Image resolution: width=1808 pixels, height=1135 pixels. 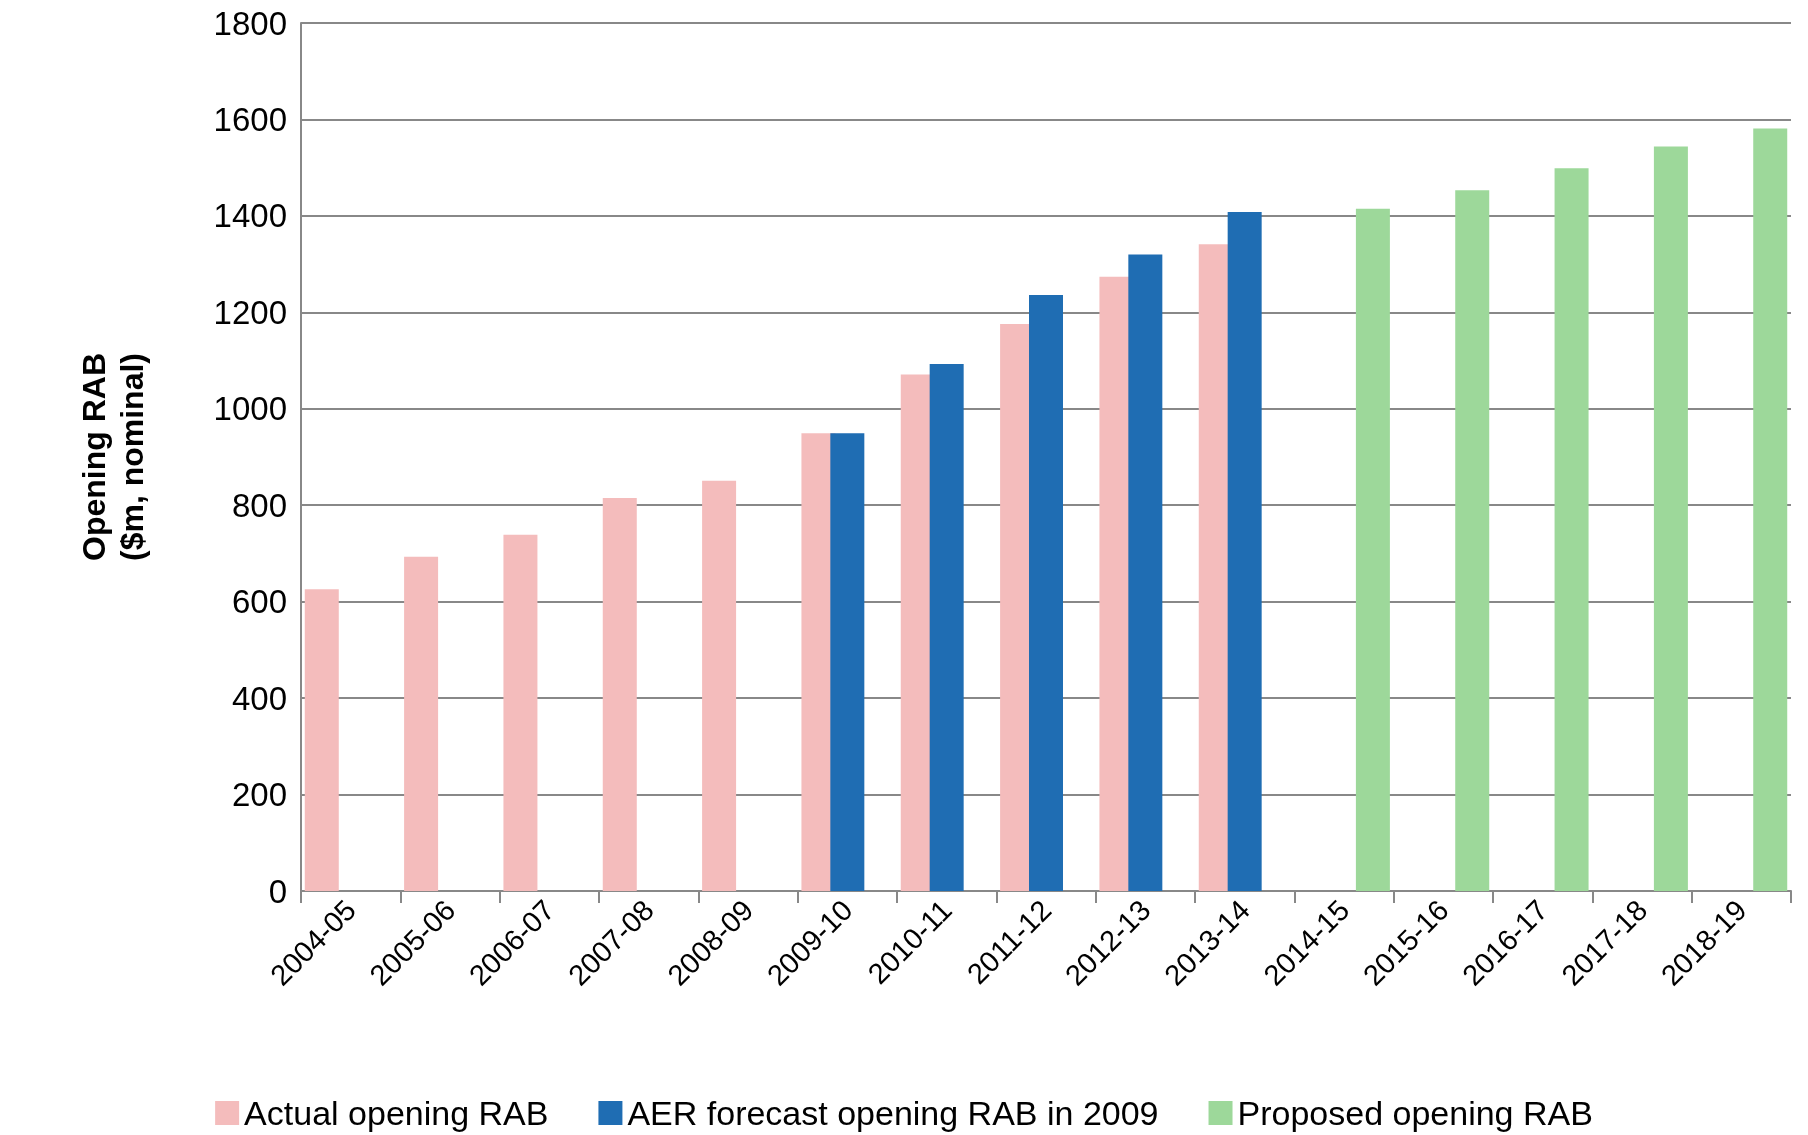 What do you see at coordinates (250, 312) in the screenshot?
I see `y-tick-label: 1200` at bounding box center [250, 312].